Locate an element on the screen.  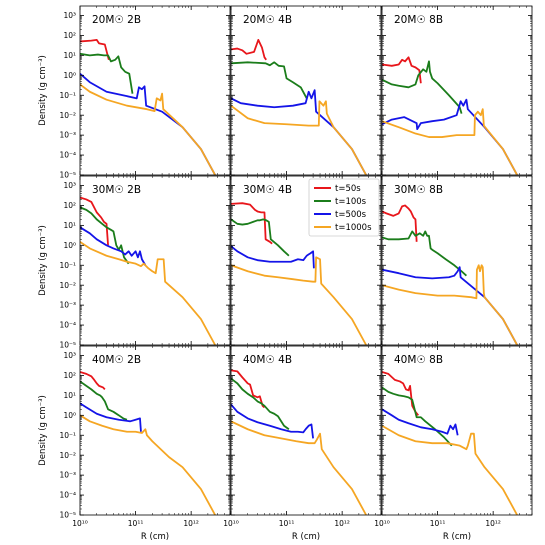
legend: t=50s t=100s t=500s t=1000s is located at coordinates (344, 207).